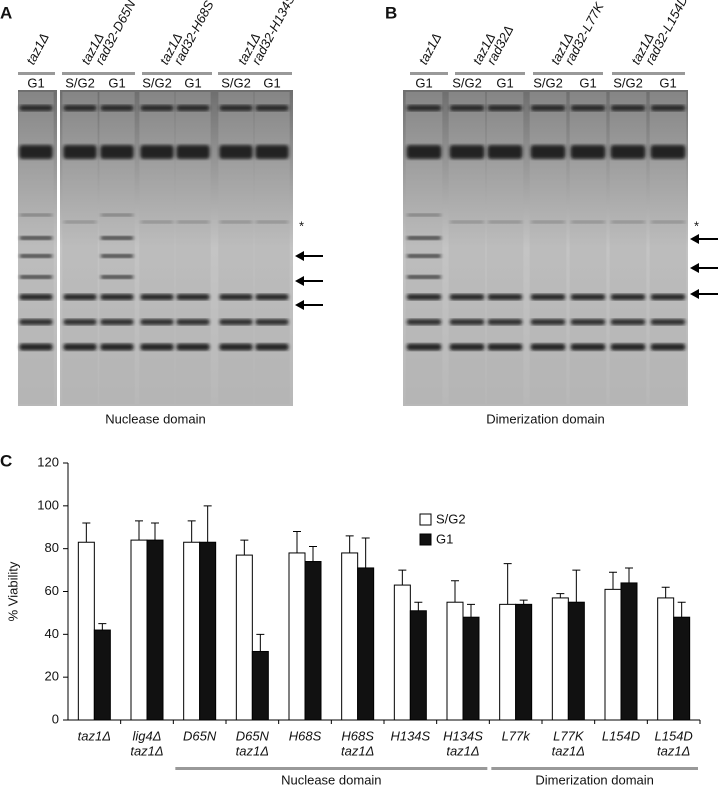 The height and width of the screenshot is (789, 720). I want to click on y-tick-label: 80, so click(52, 547).